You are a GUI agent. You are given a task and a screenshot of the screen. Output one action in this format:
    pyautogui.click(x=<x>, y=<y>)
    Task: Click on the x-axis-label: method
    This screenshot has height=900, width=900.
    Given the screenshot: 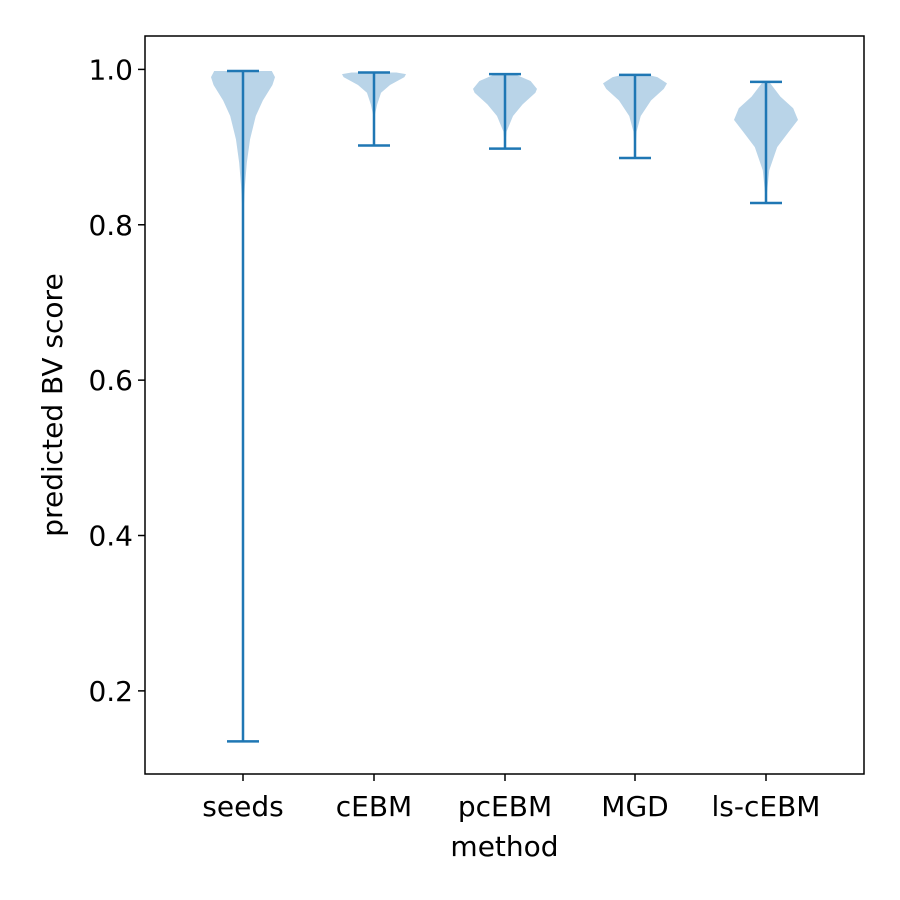 What is the action you would take?
    pyautogui.click(x=504, y=846)
    